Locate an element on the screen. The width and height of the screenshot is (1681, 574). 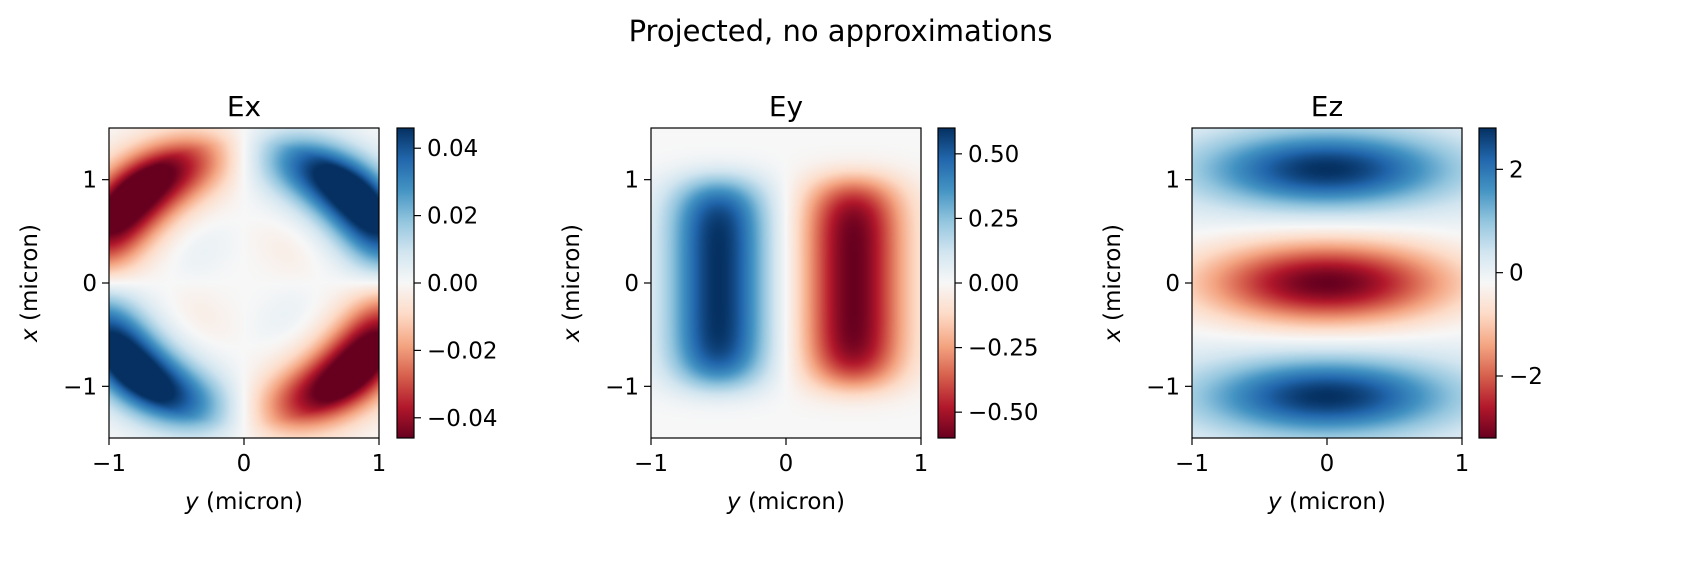
colorbar-tick-label: −0.04 is located at coordinates (462, 419).